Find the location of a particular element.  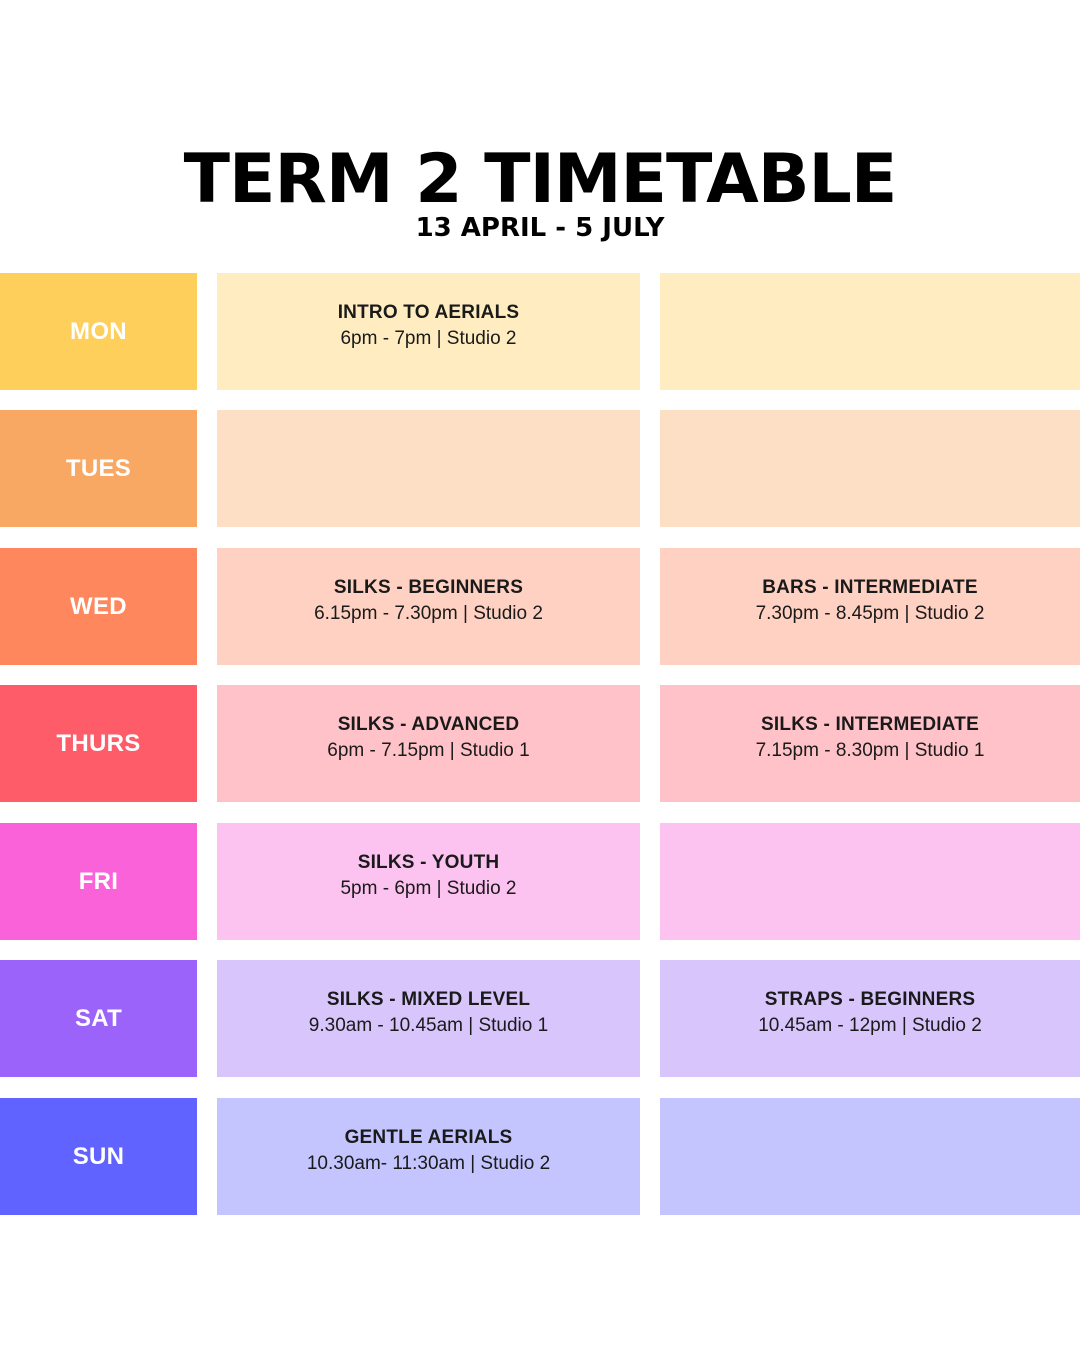

page-title: TERM 2 TIMETABLE is located at coordinates (540, 179).